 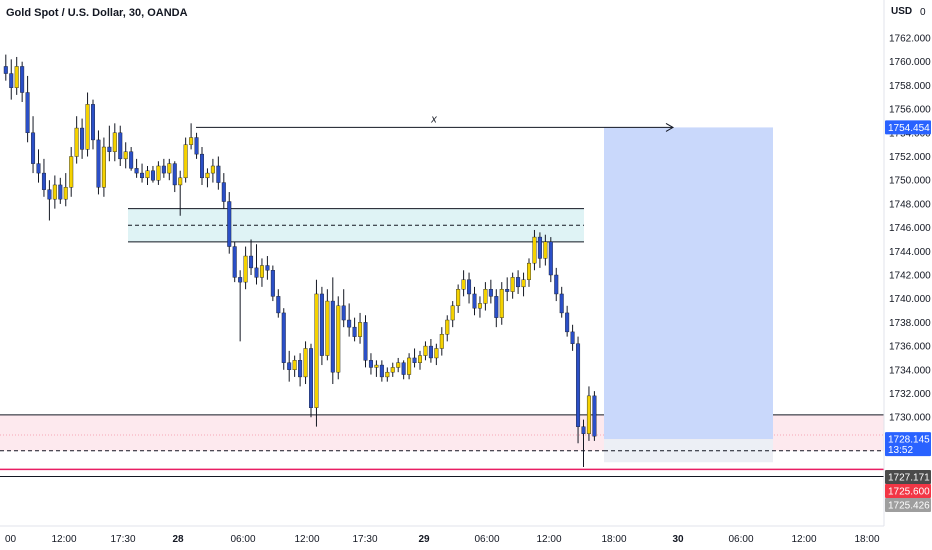 I want to click on price-tag-value: 1725.600, so click(x=909, y=492).